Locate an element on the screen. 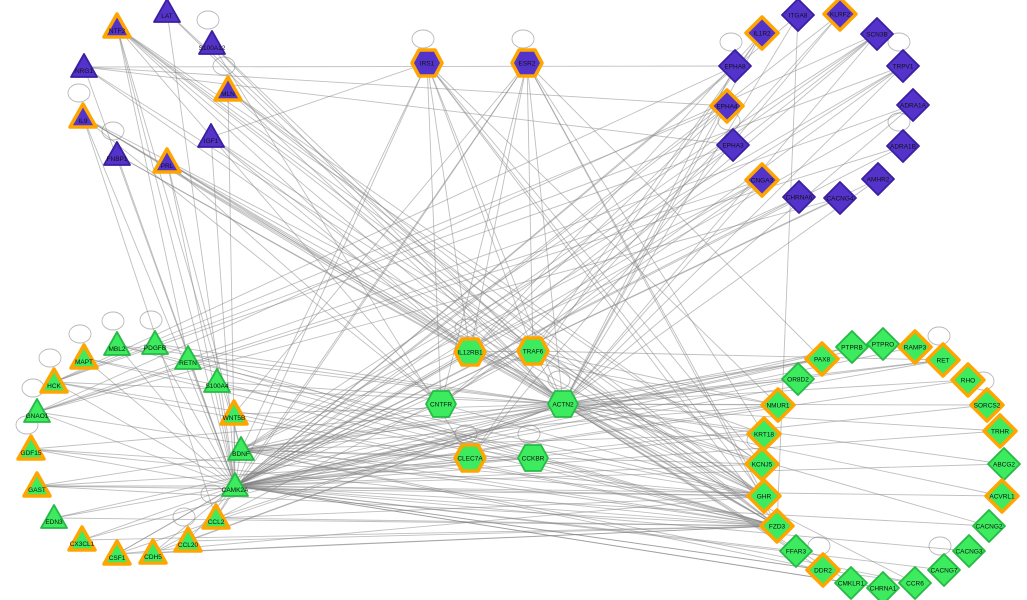 This screenshot has width=1027, height=600. node-S100A12: S100A12 is located at coordinates (212, 42).